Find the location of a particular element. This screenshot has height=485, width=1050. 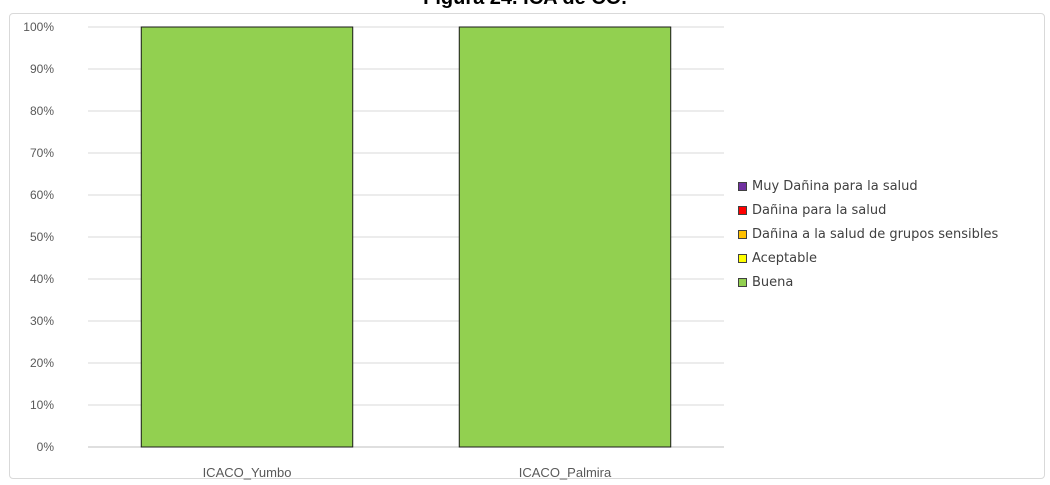

x-tick-label: ICACO_Palmira is located at coordinates (565, 472).